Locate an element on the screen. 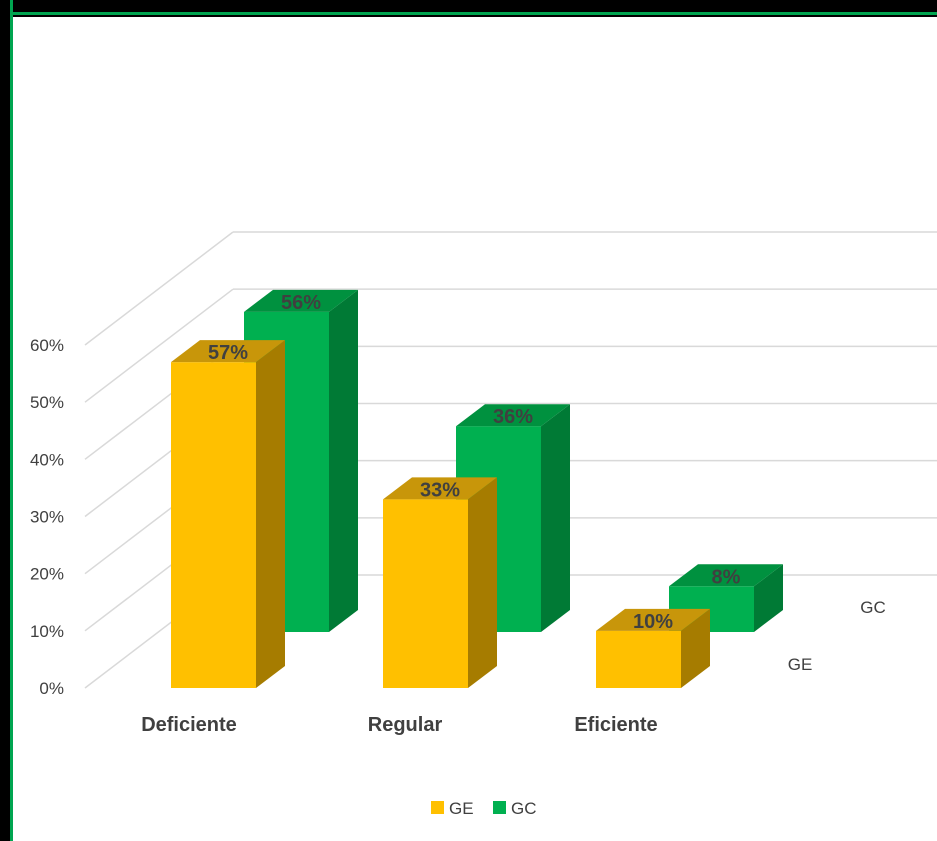 This screenshot has height=841, width=937. legend-swatch-gc is located at coordinates (499, 807).